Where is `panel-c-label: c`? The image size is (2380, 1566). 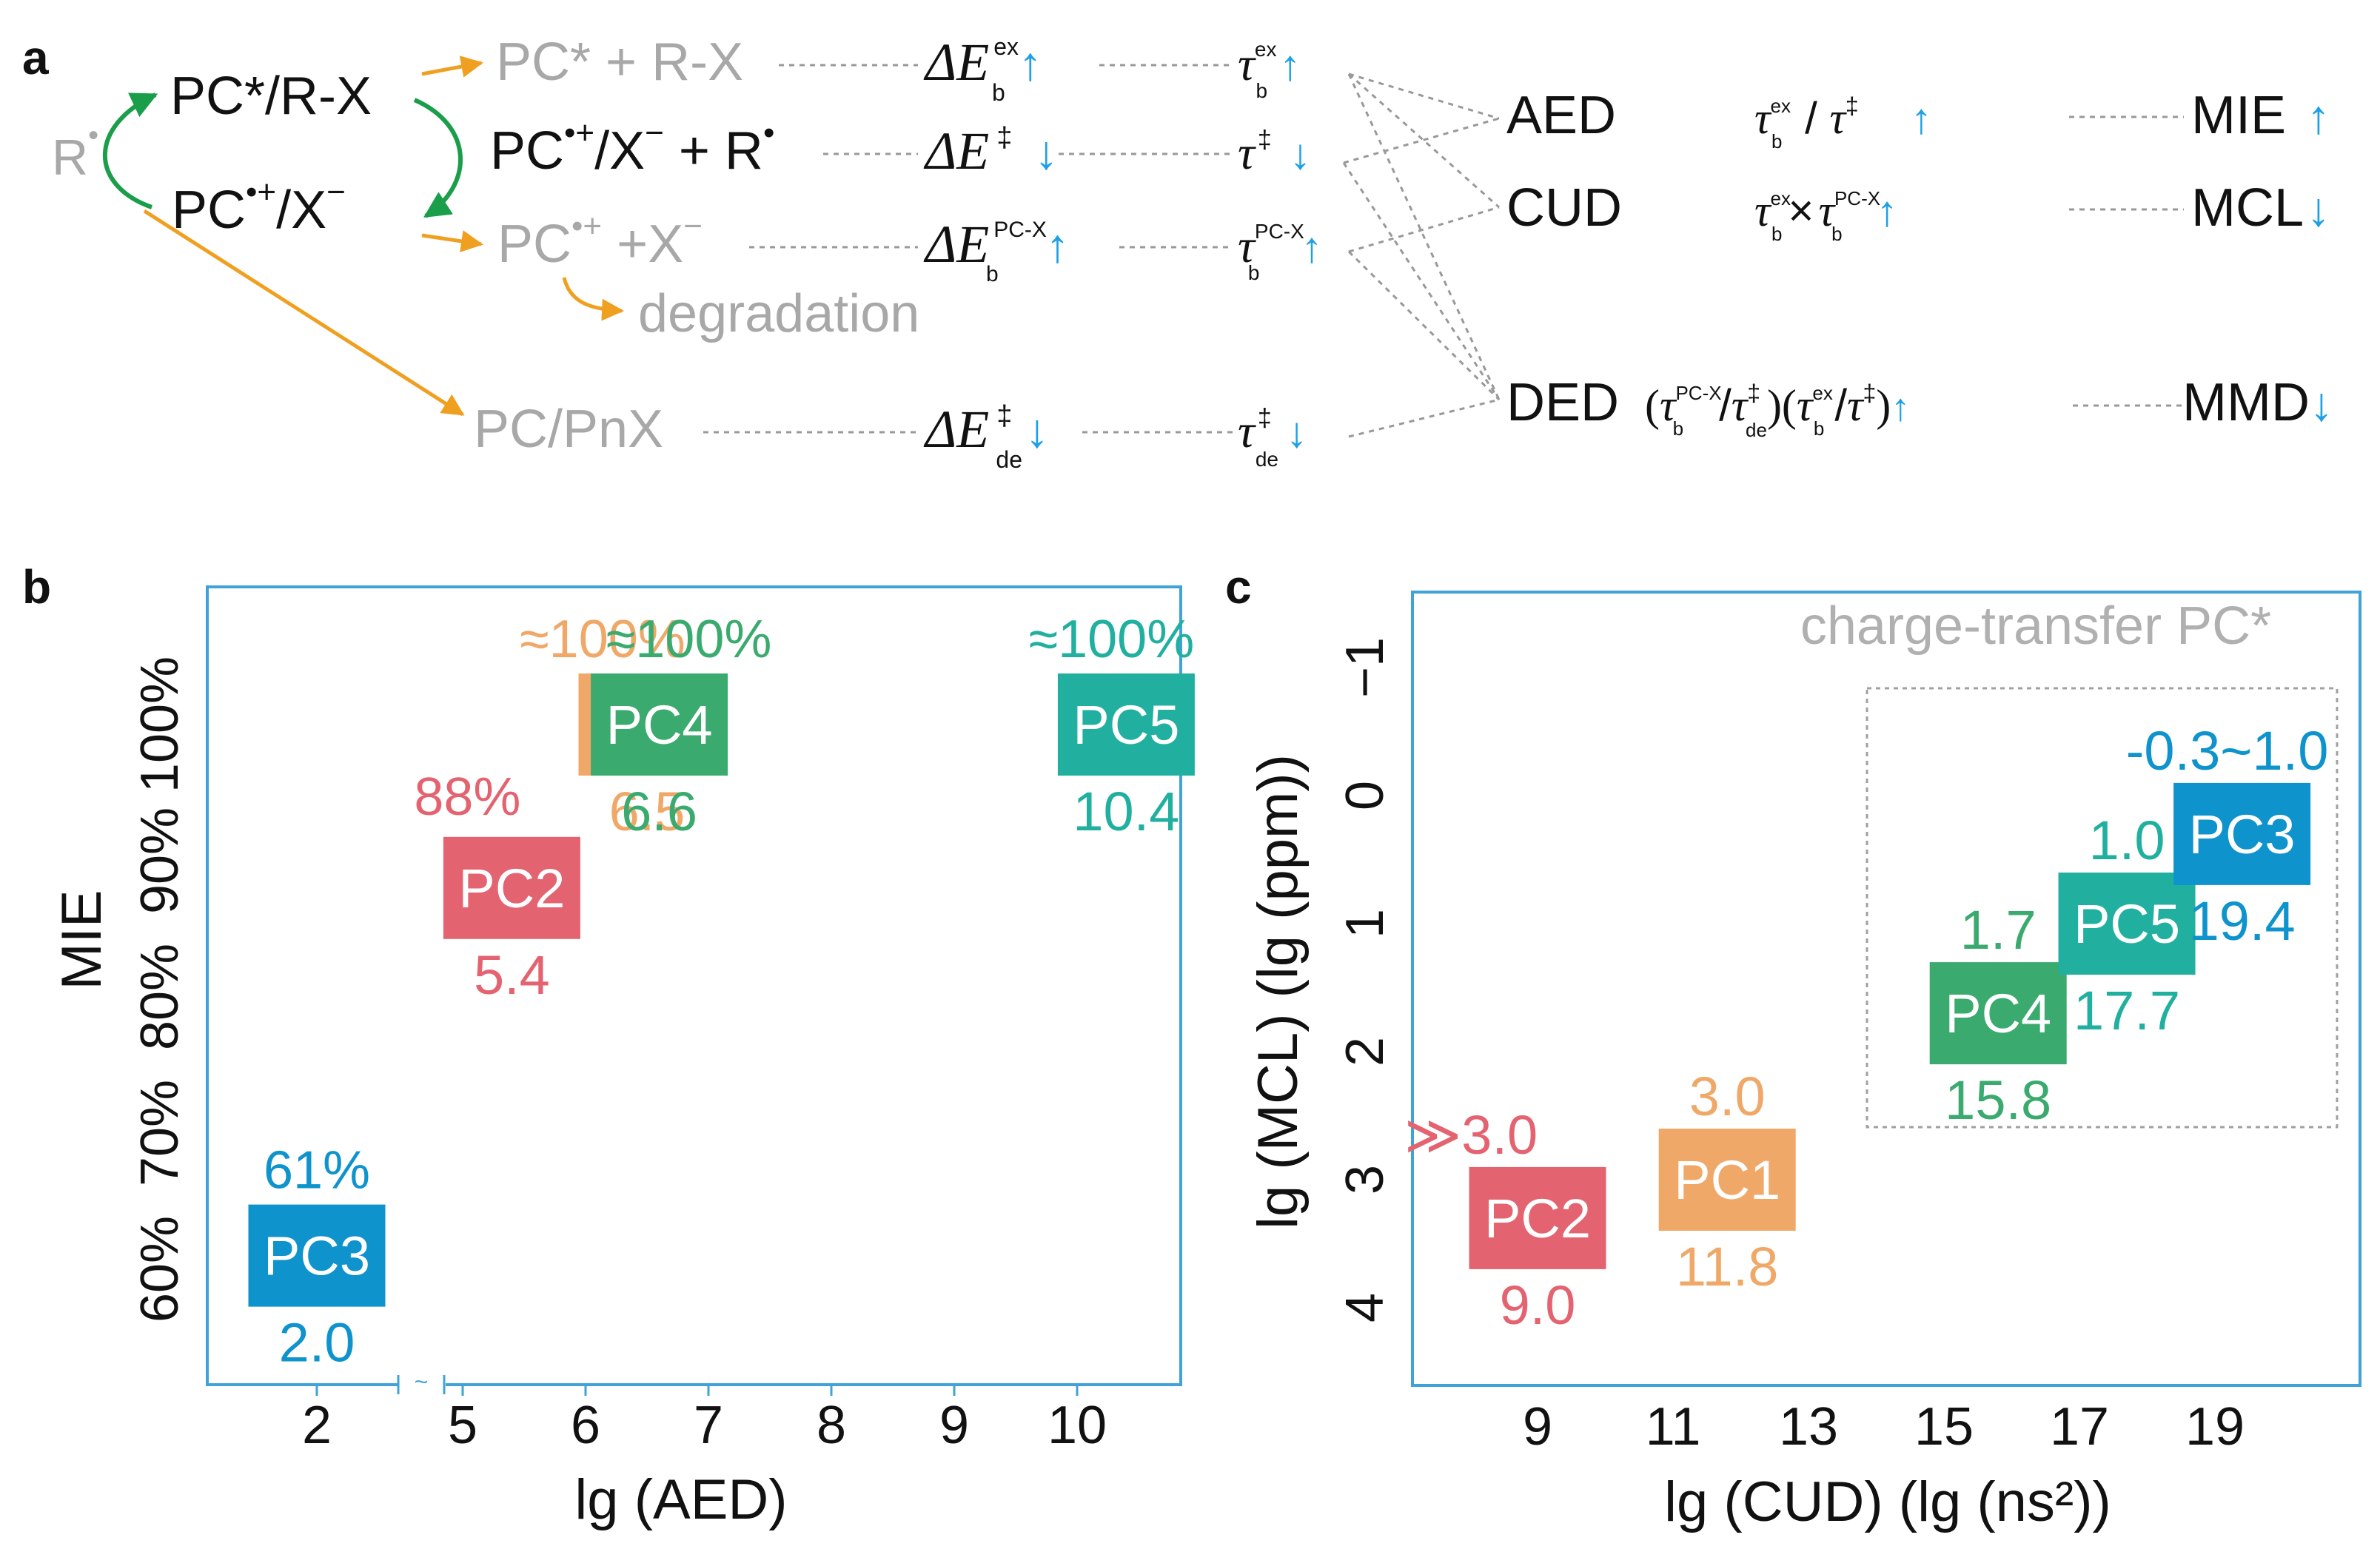 panel-c-label: c is located at coordinates (1238, 587).